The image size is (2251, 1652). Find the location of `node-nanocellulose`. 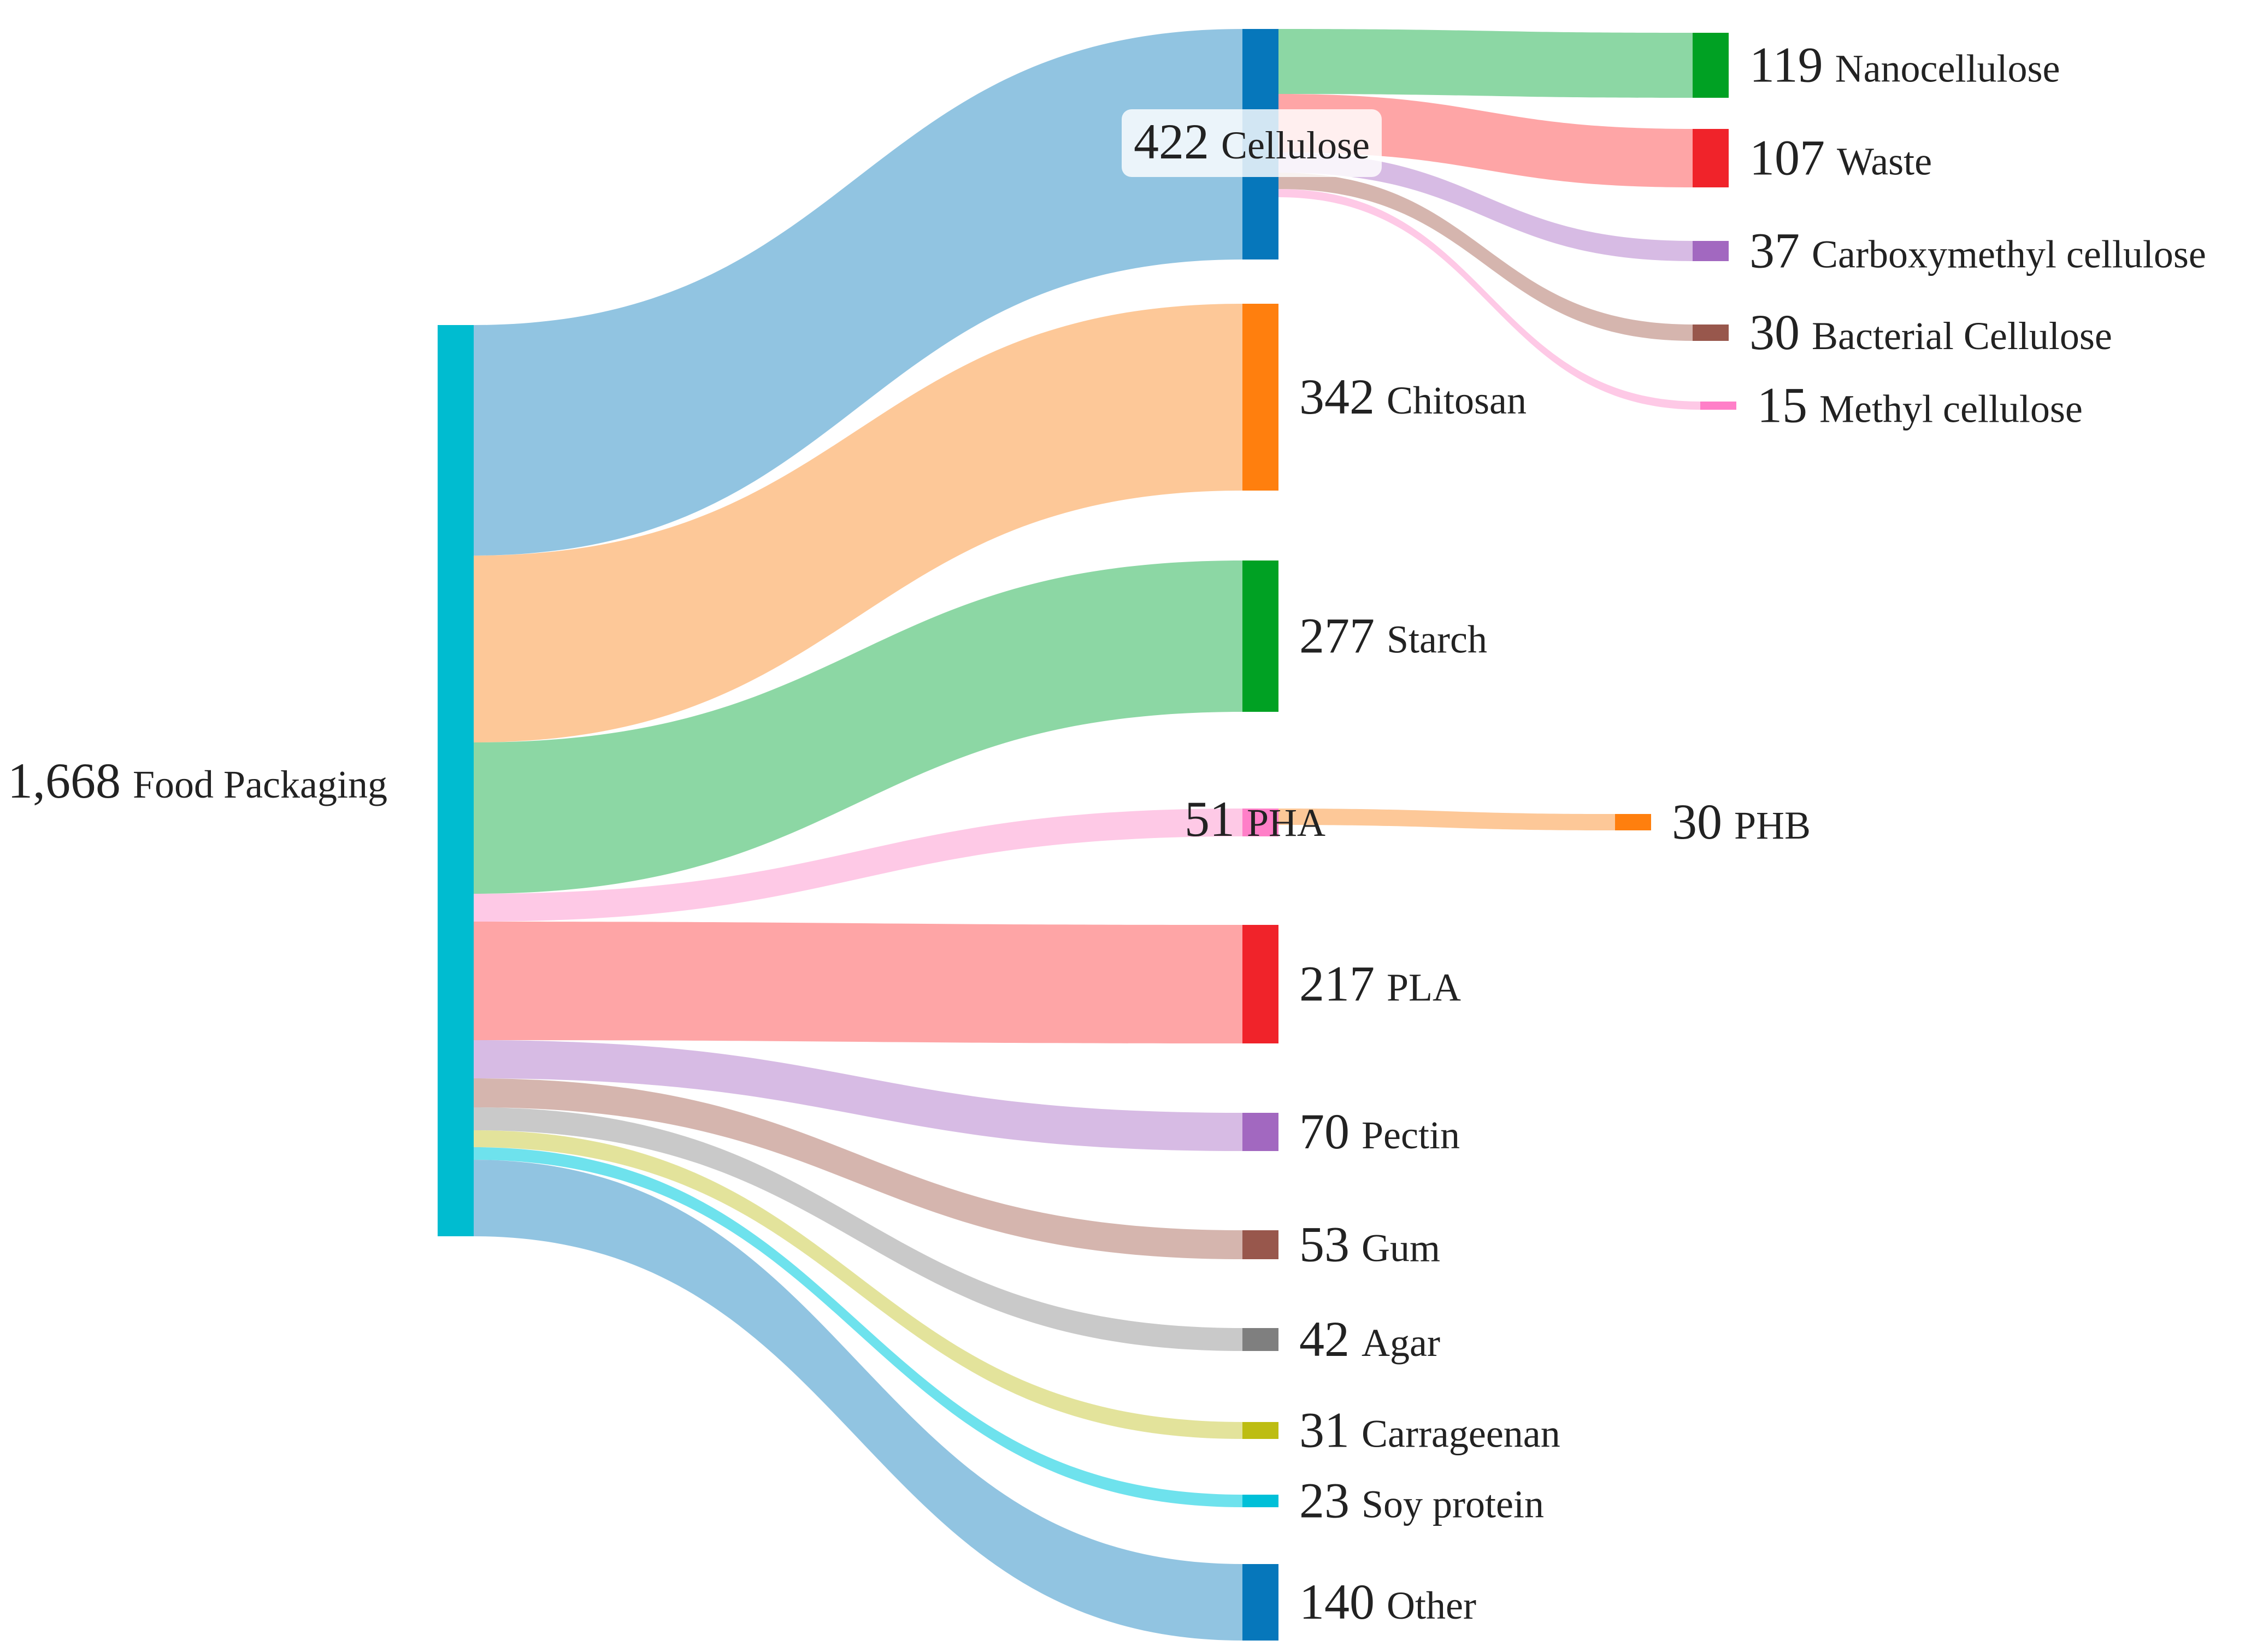

node-nanocellulose is located at coordinates (1711, 65).